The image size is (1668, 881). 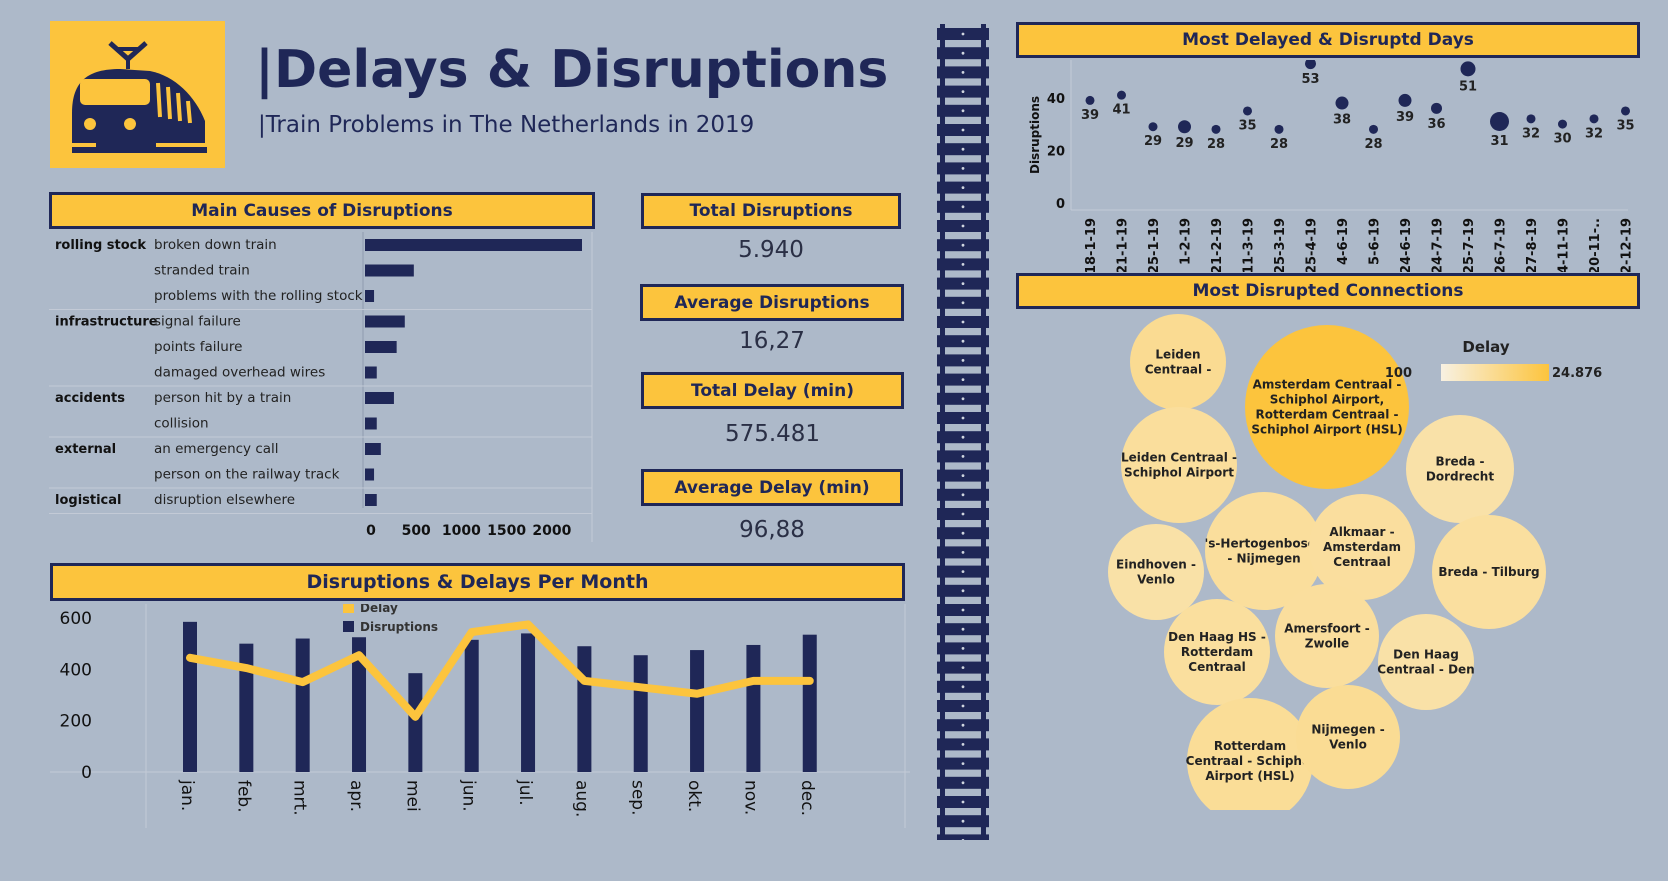 I want to click on cause-group-label: logistical, so click(x=88, y=500).